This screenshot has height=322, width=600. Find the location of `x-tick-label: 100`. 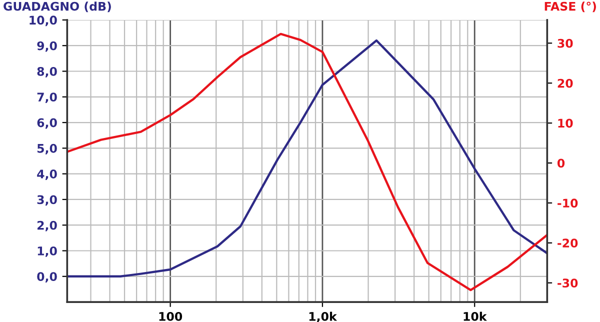

x-tick-label: 100 is located at coordinates (170, 316).